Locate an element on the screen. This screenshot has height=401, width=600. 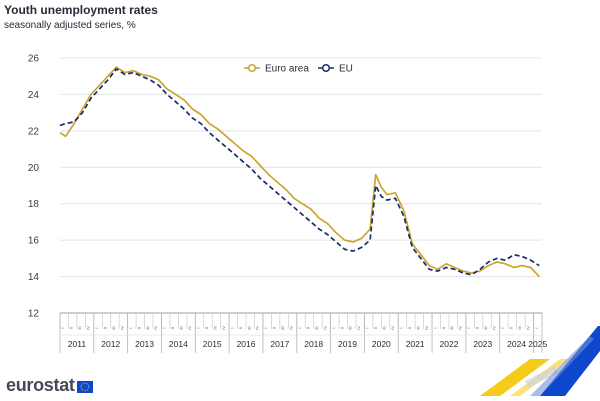
year-label: 2017 is located at coordinates (279, 344).